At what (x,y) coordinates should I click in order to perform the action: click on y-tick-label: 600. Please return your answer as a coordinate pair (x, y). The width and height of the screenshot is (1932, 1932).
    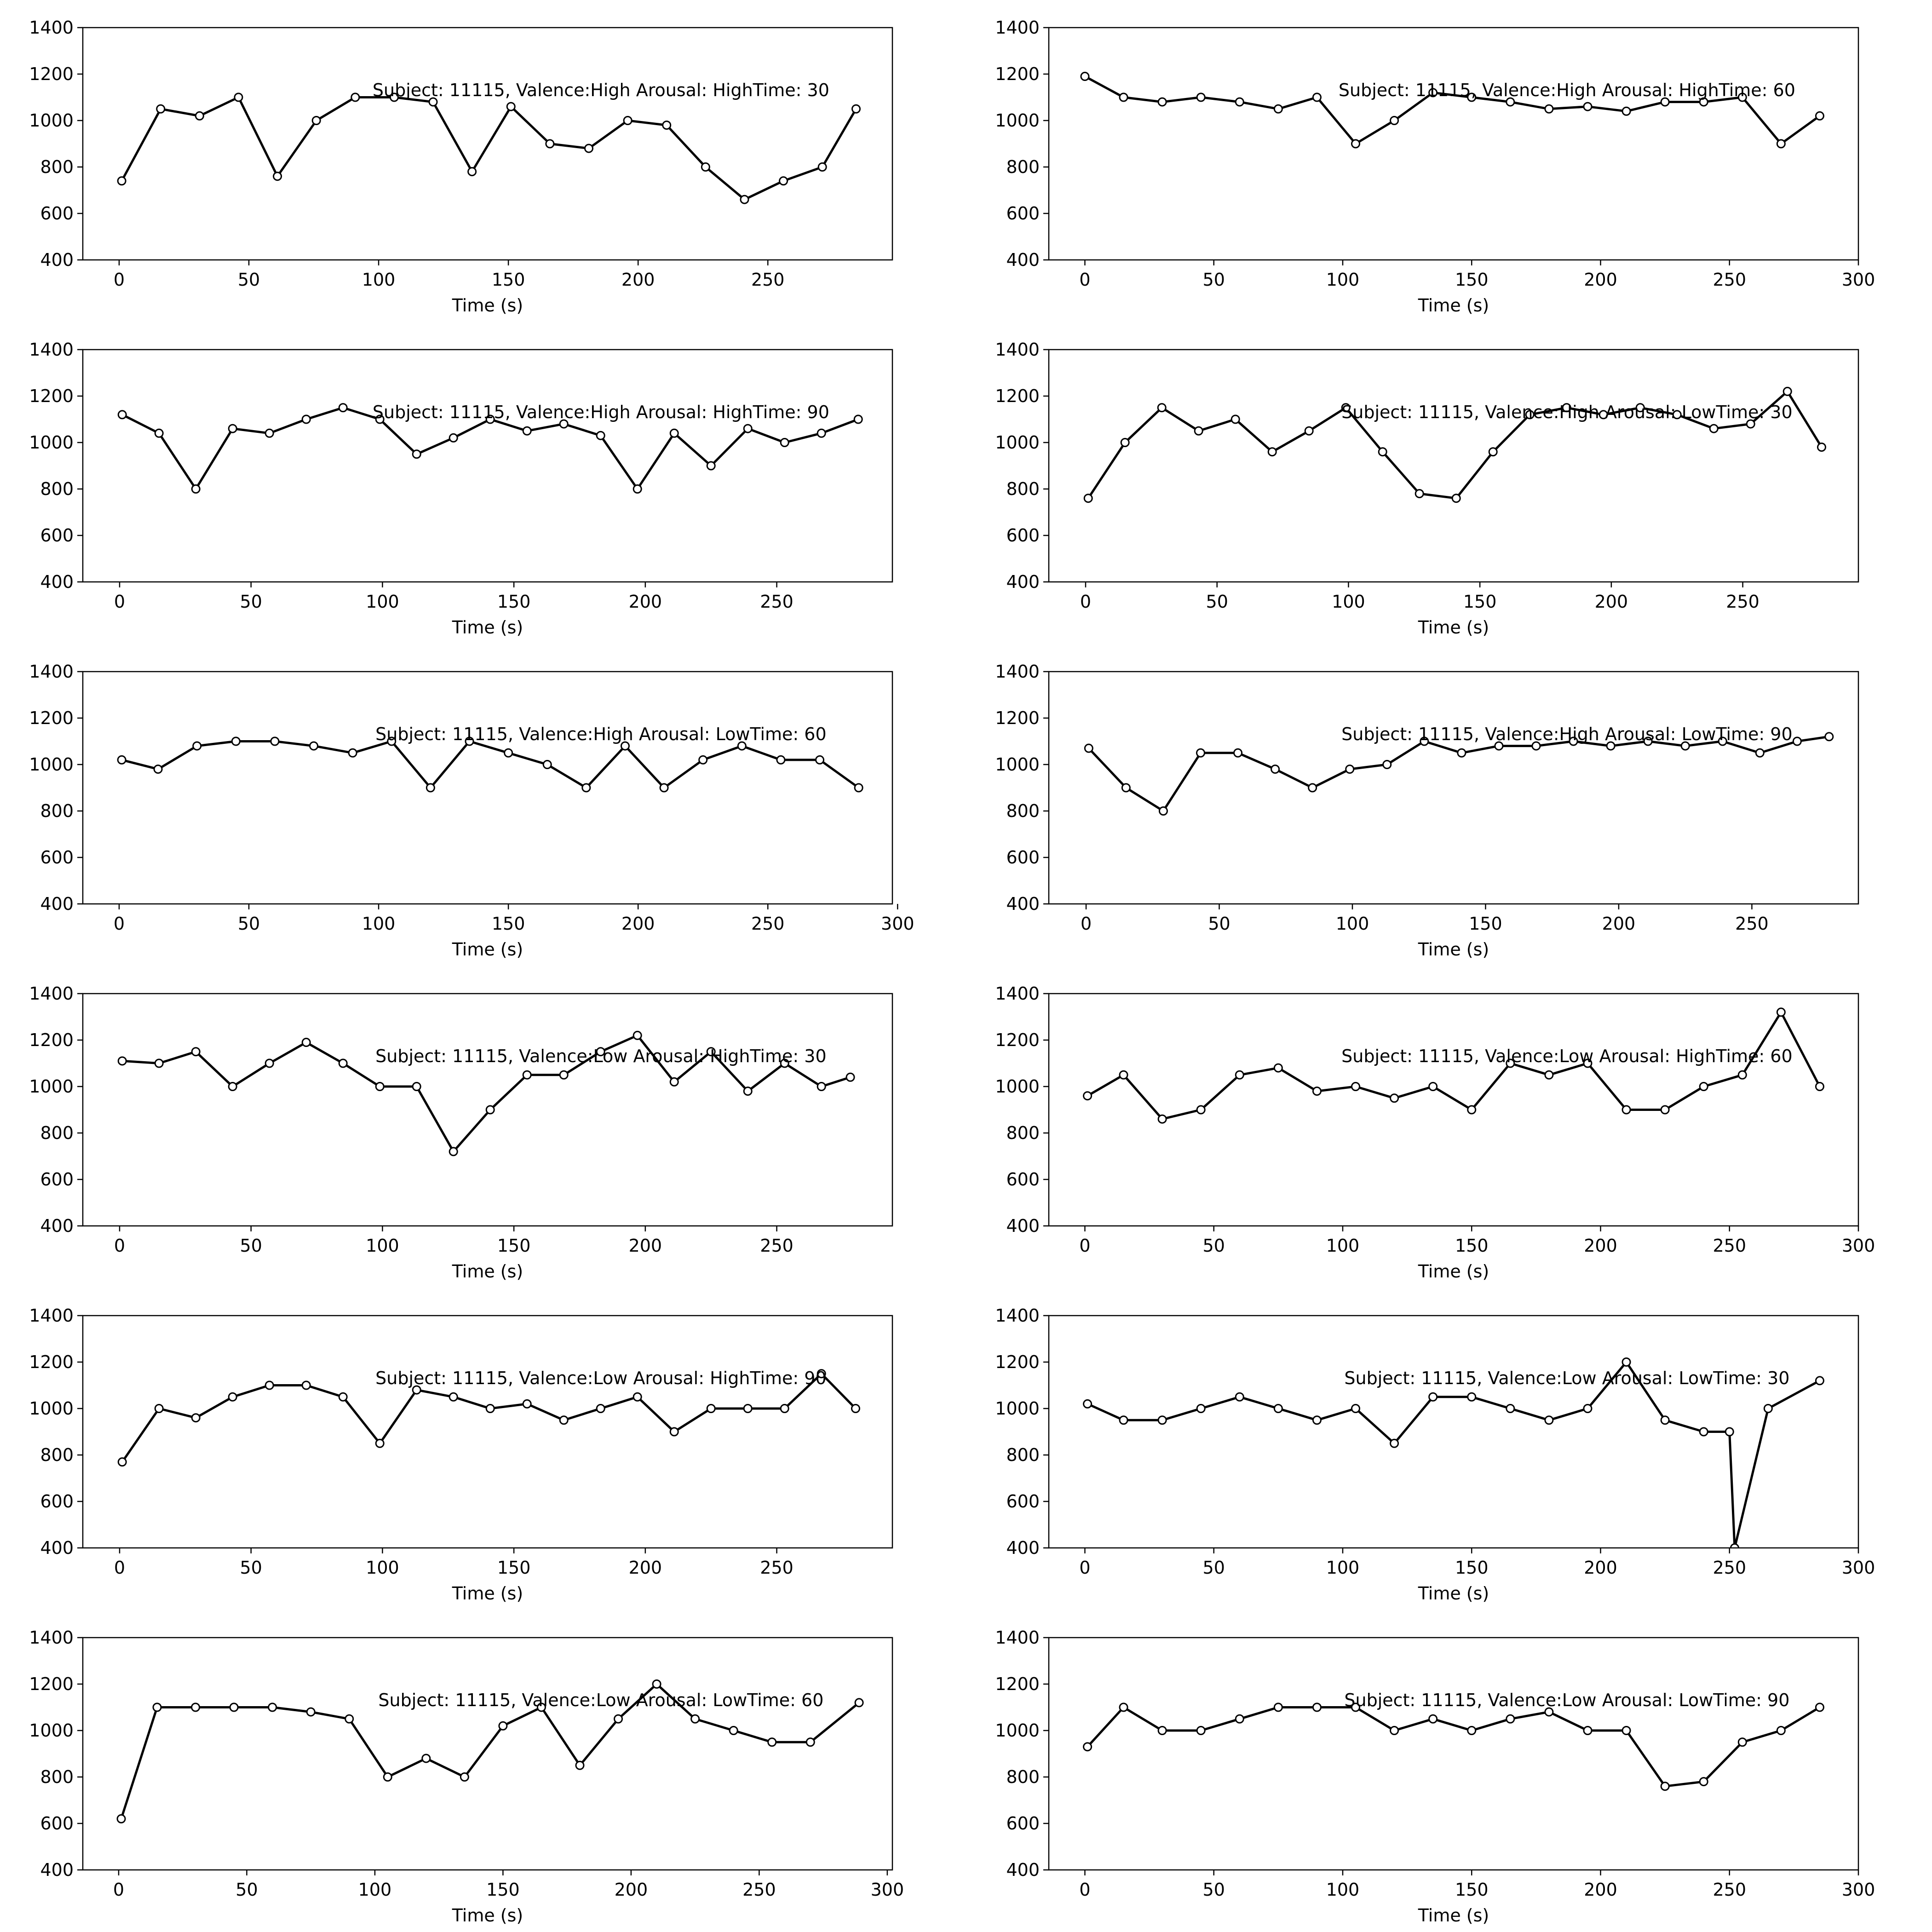
    Looking at the image, I should click on (57, 1823).